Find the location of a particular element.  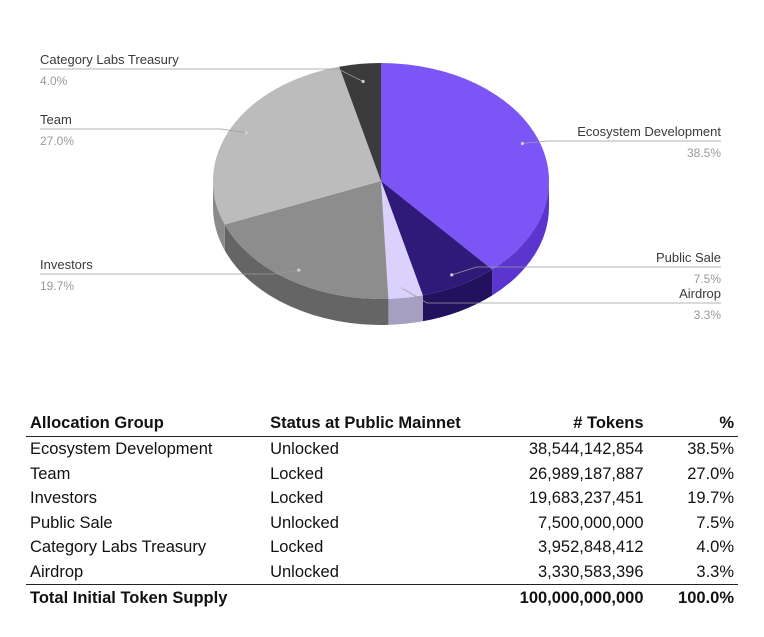

total-label: Total Initial Token Supply is located at coordinates (146, 597).